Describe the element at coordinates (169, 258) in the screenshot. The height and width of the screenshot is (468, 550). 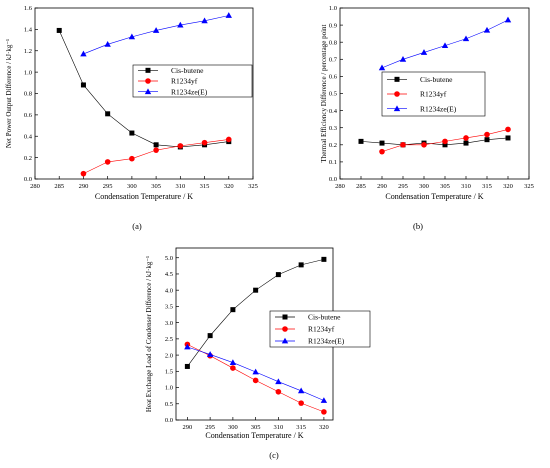
I see `chart-c-y-tick-label: 5.0` at that location.